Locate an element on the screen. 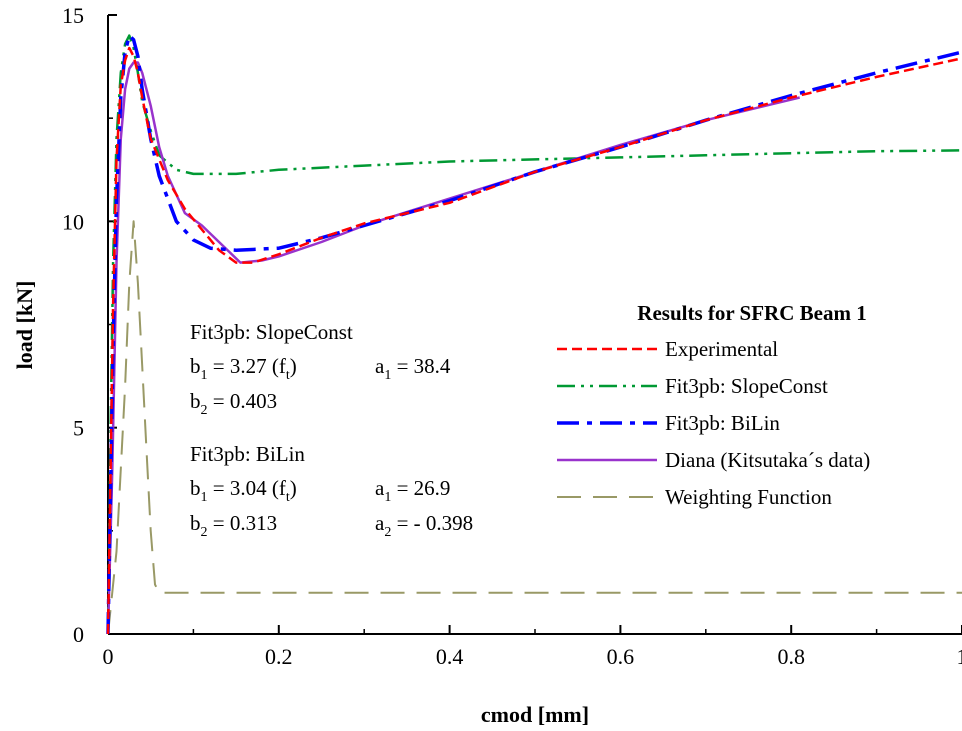  y-tick-label: 10 is located at coordinates (73, 221).